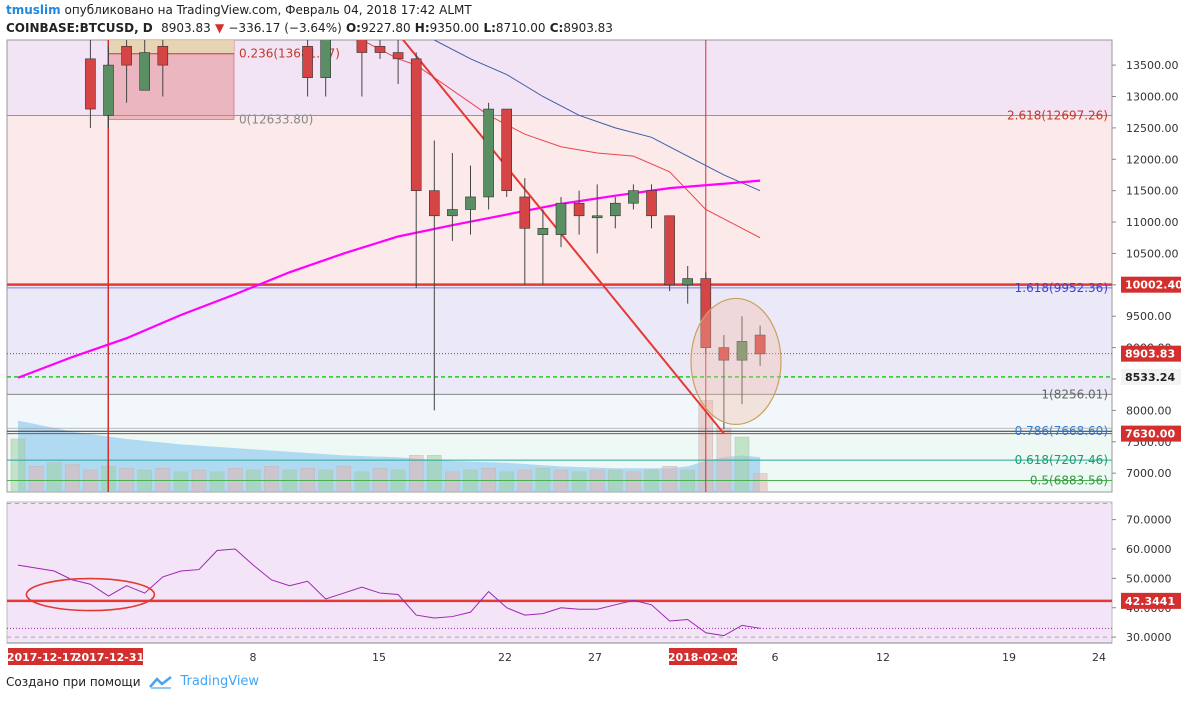  Describe the element at coordinates (1151, 376) in the screenshot. I see `price-tag: 8533.24` at that location.